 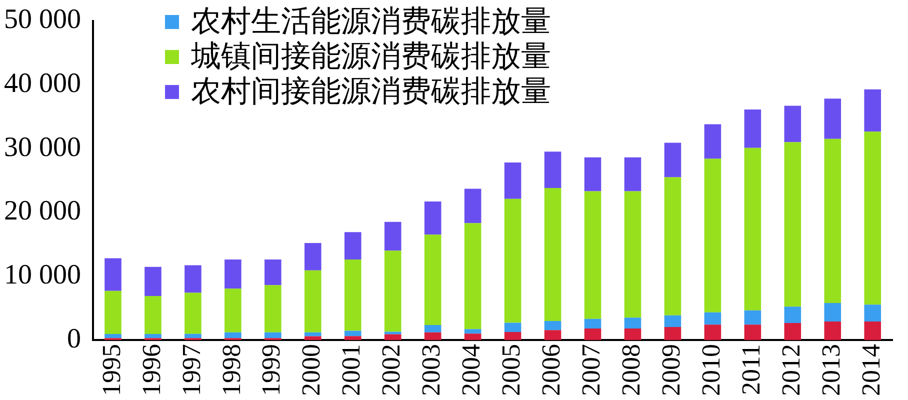 What do you see at coordinates (42, 147) in the screenshot?
I see `y-tick-label: 30 000` at bounding box center [42, 147].